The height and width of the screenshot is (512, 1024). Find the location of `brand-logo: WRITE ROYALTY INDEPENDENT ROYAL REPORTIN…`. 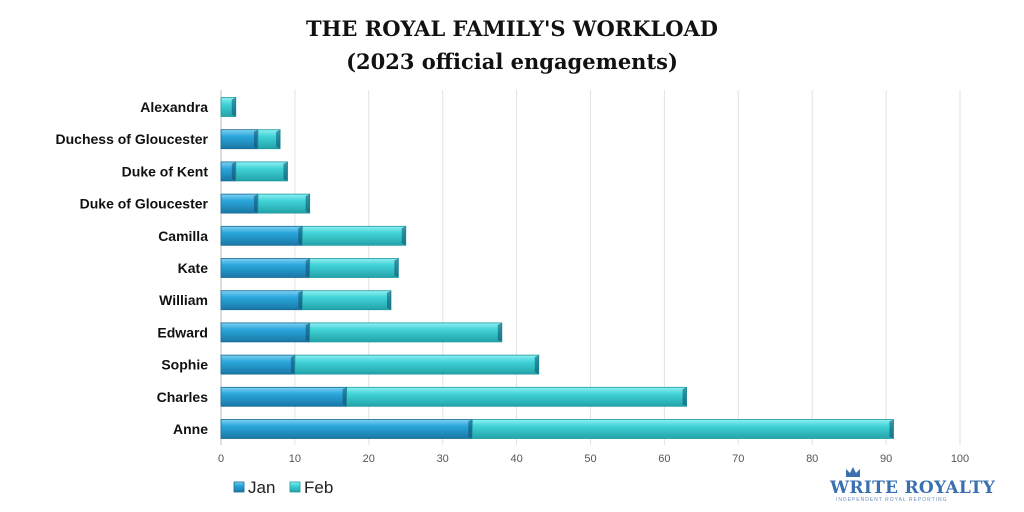

brand-logo: WRITE ROYALTY INDEPENDENT ROYAL REPORTIN… is located at coordinates (912, 485).